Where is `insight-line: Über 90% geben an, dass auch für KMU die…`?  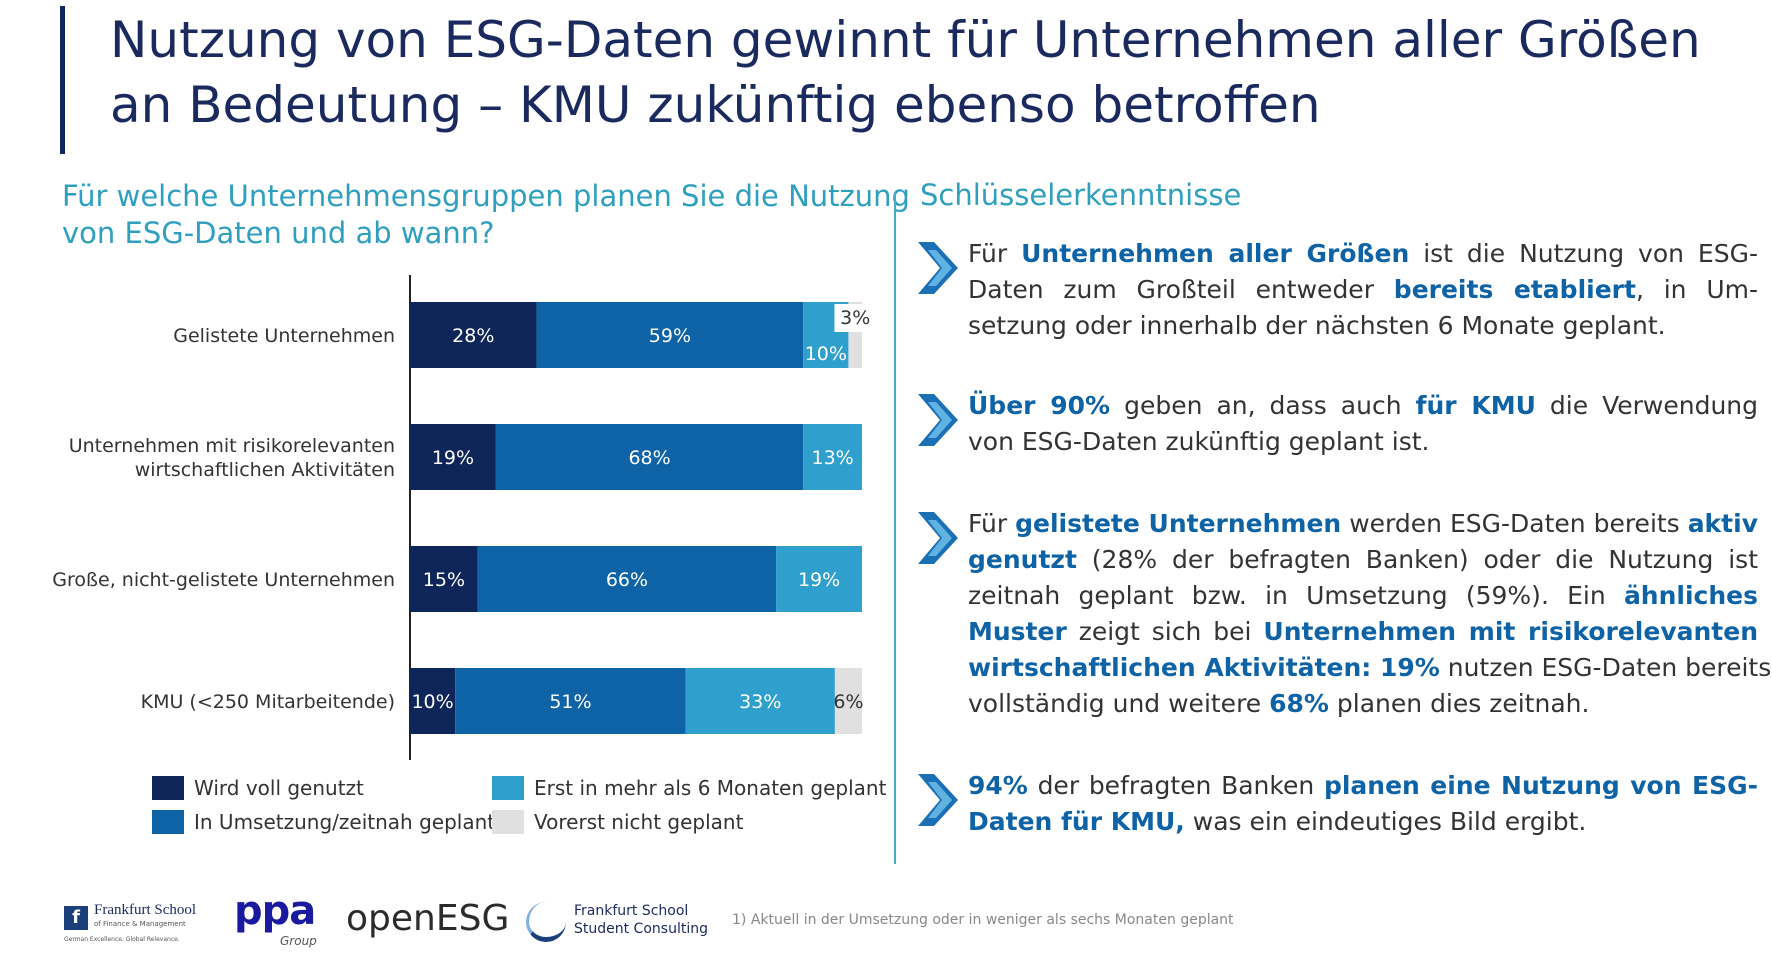
insight-line: Über 90% geben an, dass auch für KMU die… is located at coordinates (1363, 406).